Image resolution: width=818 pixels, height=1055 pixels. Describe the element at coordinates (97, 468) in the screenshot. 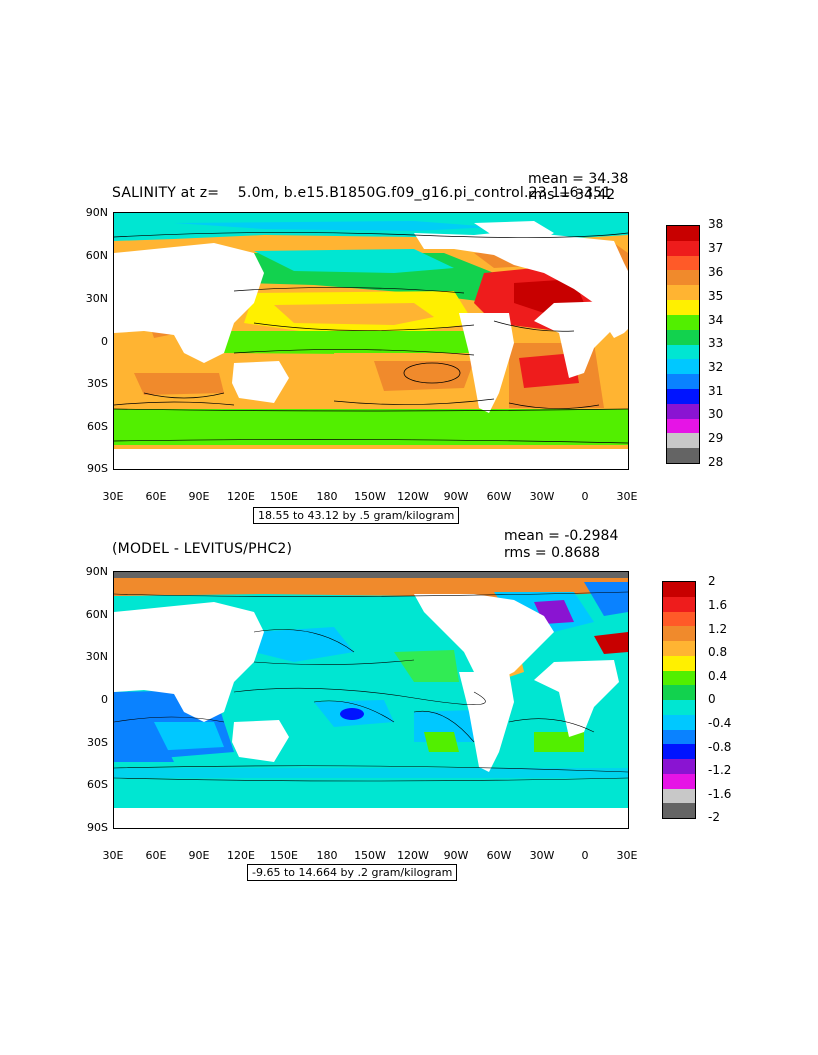

I see `lat-label: 90S` at that location.